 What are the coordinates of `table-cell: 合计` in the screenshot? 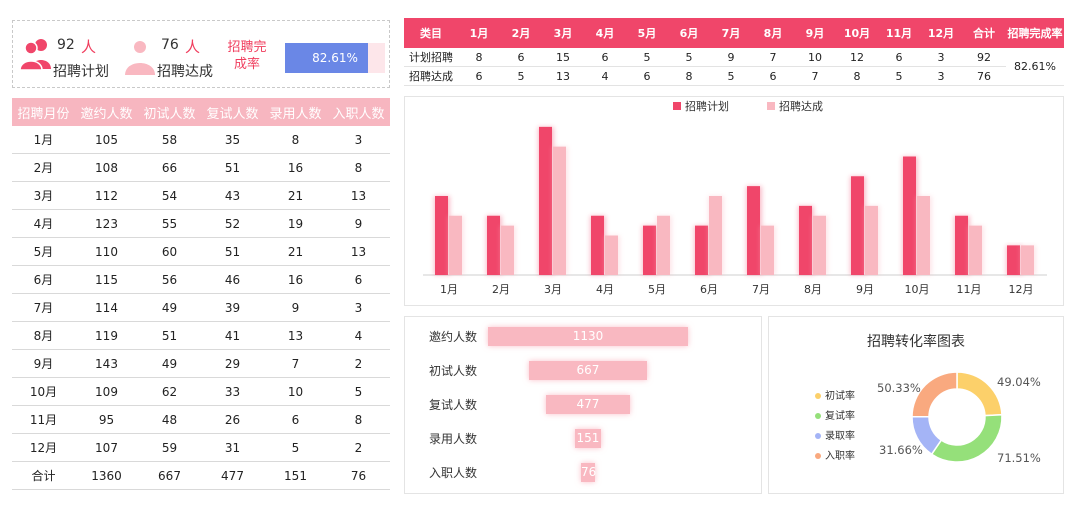 It's located at (43, 475).